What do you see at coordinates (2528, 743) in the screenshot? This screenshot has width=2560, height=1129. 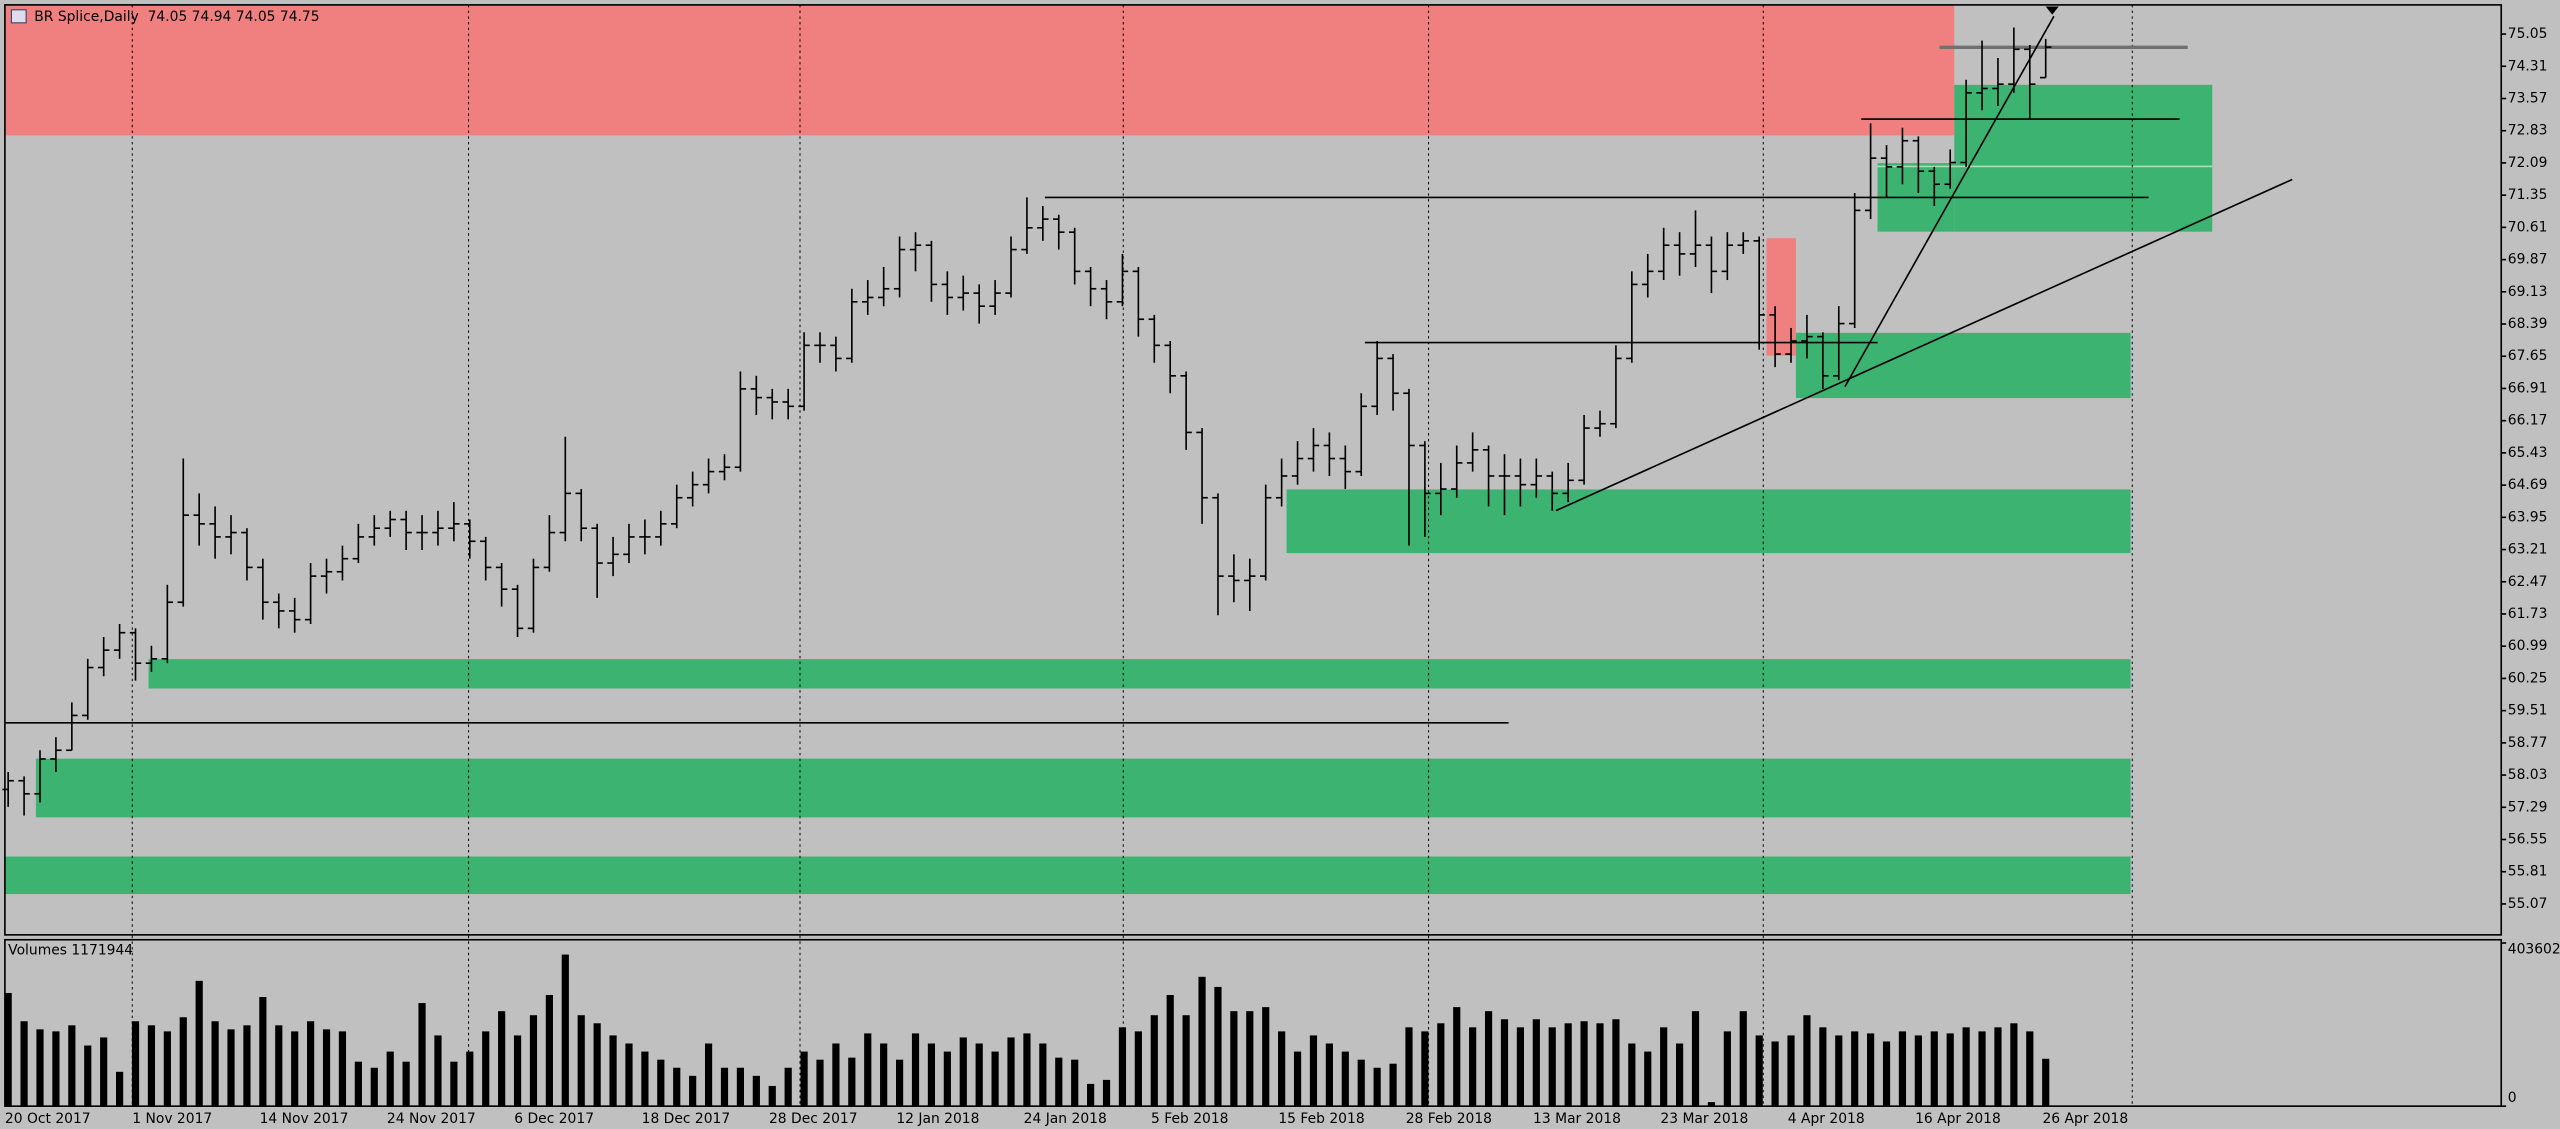 I see `y-tick-label: 58.77` at bounding box center [2528, 743].